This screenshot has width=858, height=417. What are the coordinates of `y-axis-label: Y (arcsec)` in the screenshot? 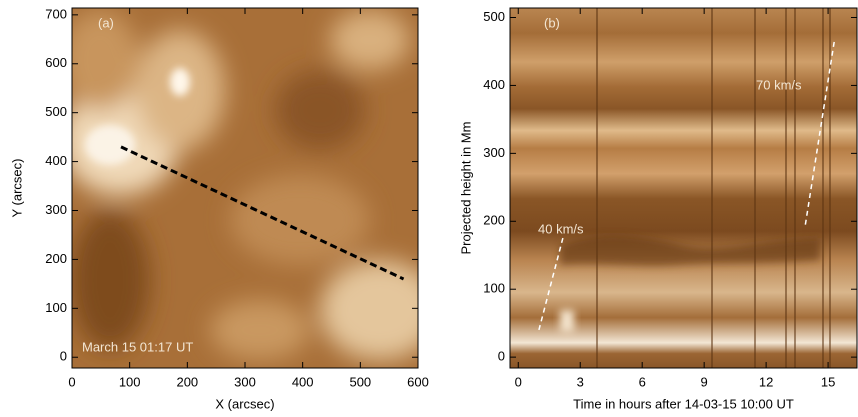 It's located at (16, 188).